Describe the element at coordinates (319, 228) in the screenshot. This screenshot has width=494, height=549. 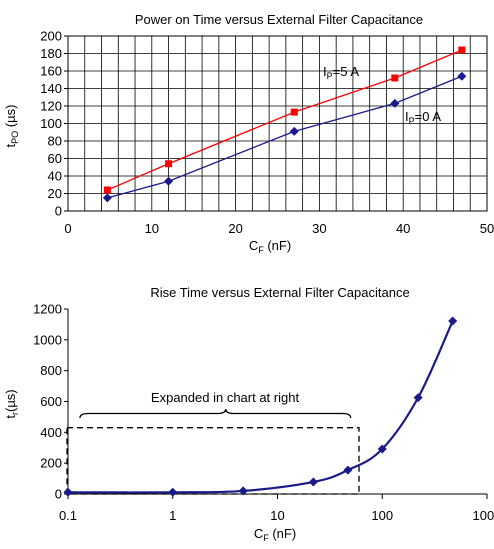
I see `chart1-x-tick-label: 30` at that location.